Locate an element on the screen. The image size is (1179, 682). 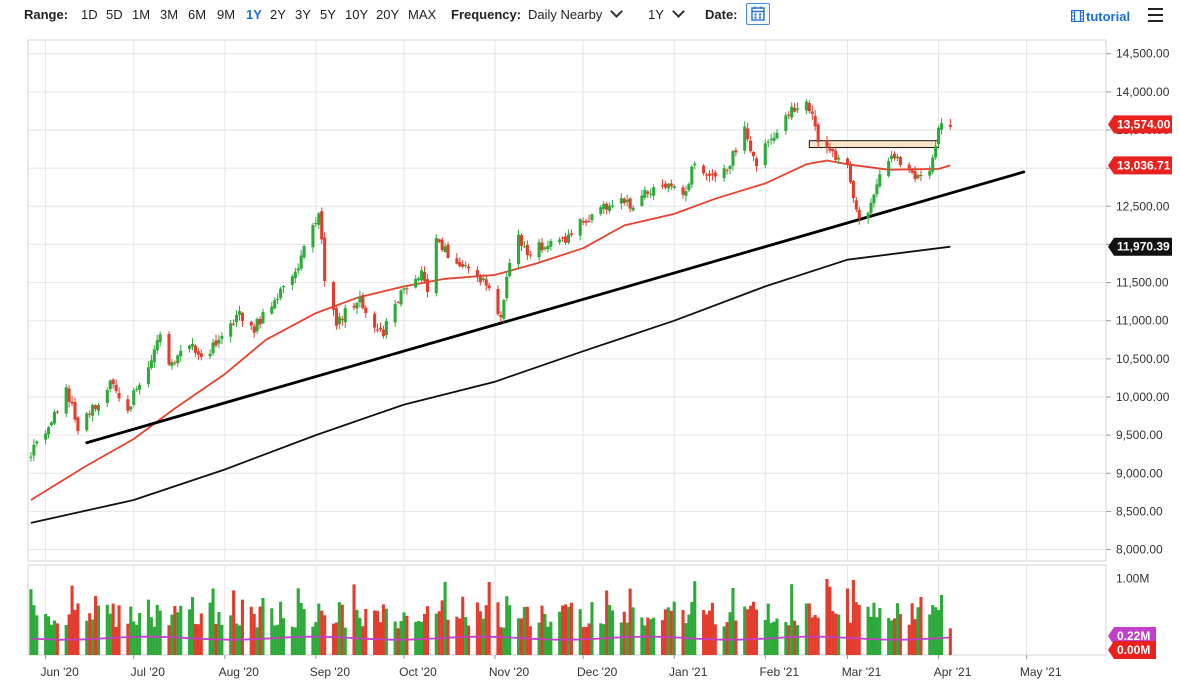
range-button-6m: 6M is located at coordinates (197, 14).